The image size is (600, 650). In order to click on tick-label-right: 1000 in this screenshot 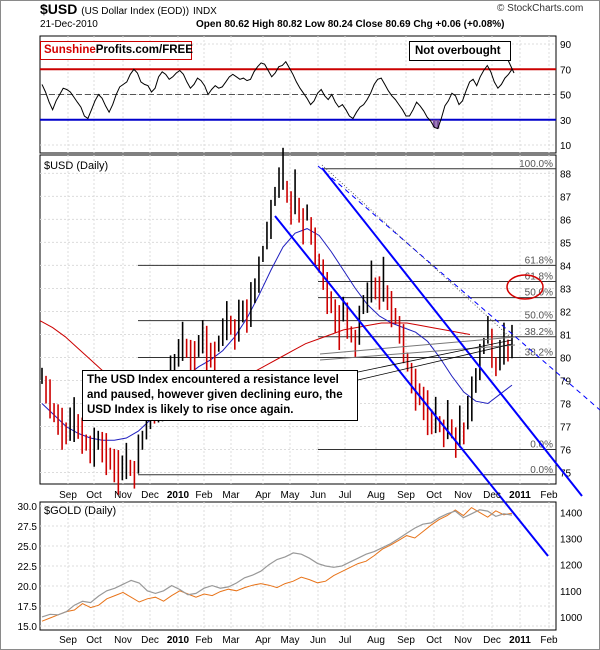, I will do `click(571, 618)`.